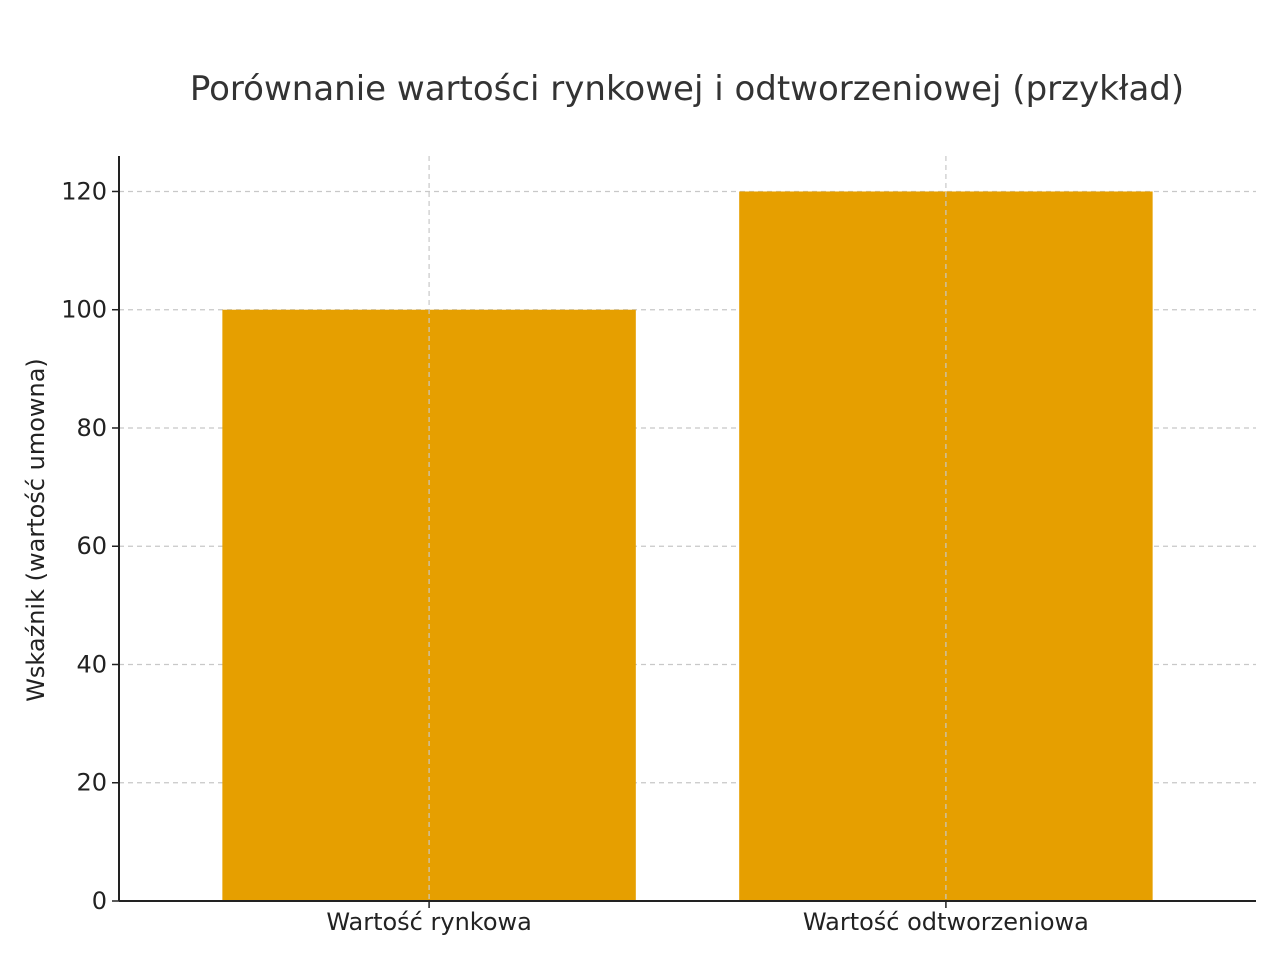 Image resolution: width=1280 pixels, height=965 pixels. Describe the element at coordinates (429, 922) in the screenshot. I see `x-tick-label: Wartość rynkowa` at that location.